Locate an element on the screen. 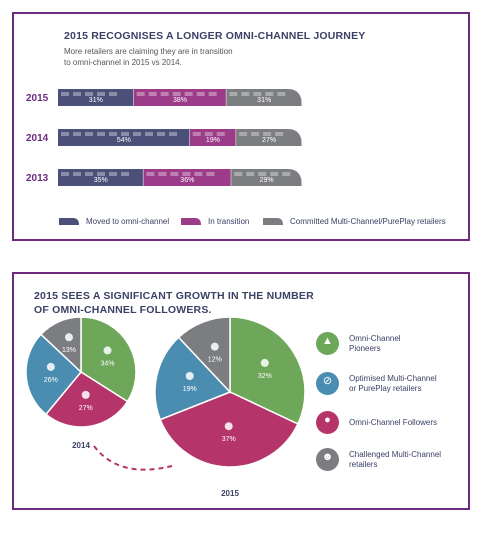  legend-pioneers: ▲ Omni-Channel Pioneers is located at coordinates (387, 343).